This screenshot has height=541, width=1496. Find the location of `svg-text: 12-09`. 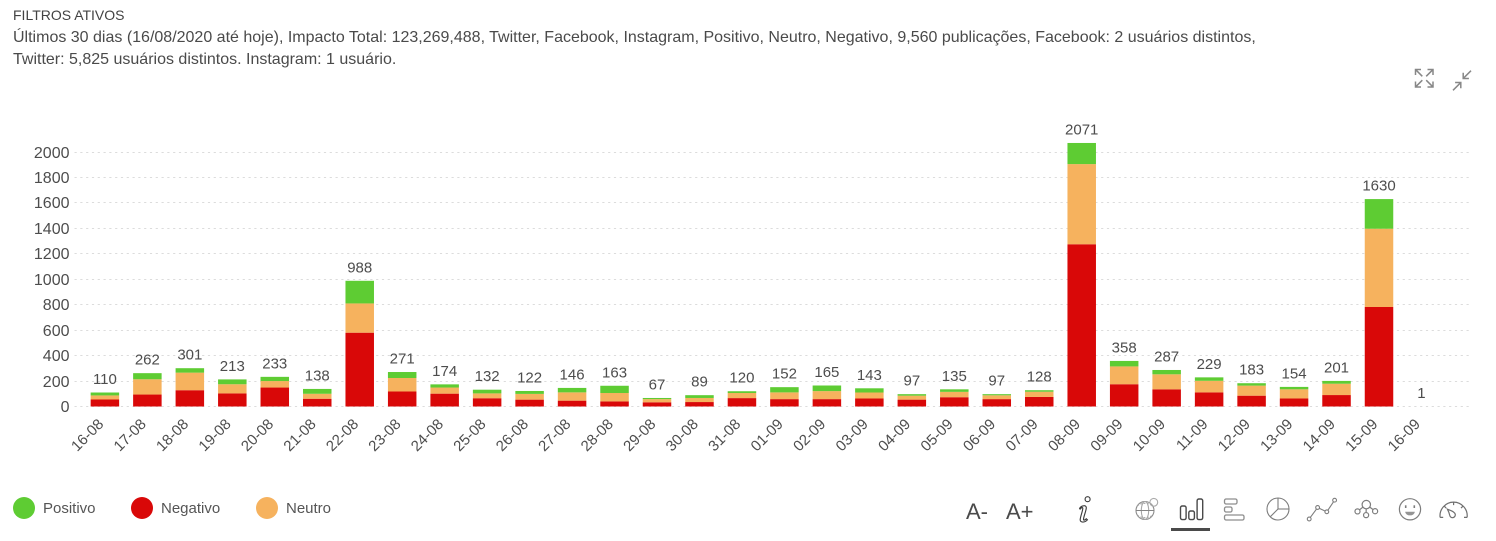

svg-text: 12-09 is located at coordinates (1234, 435).